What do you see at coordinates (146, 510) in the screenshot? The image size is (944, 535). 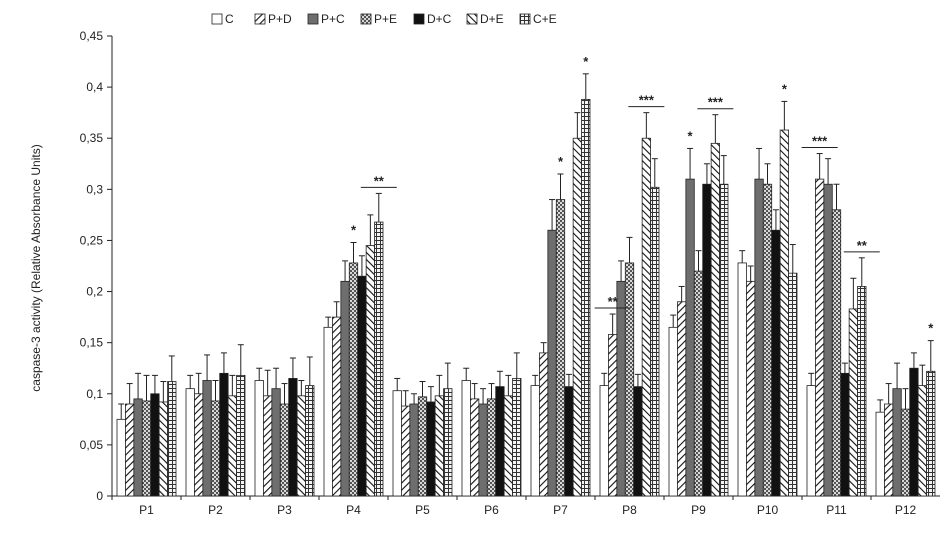 I see `x-tick-label: P1` at bounding box center [146, 510].